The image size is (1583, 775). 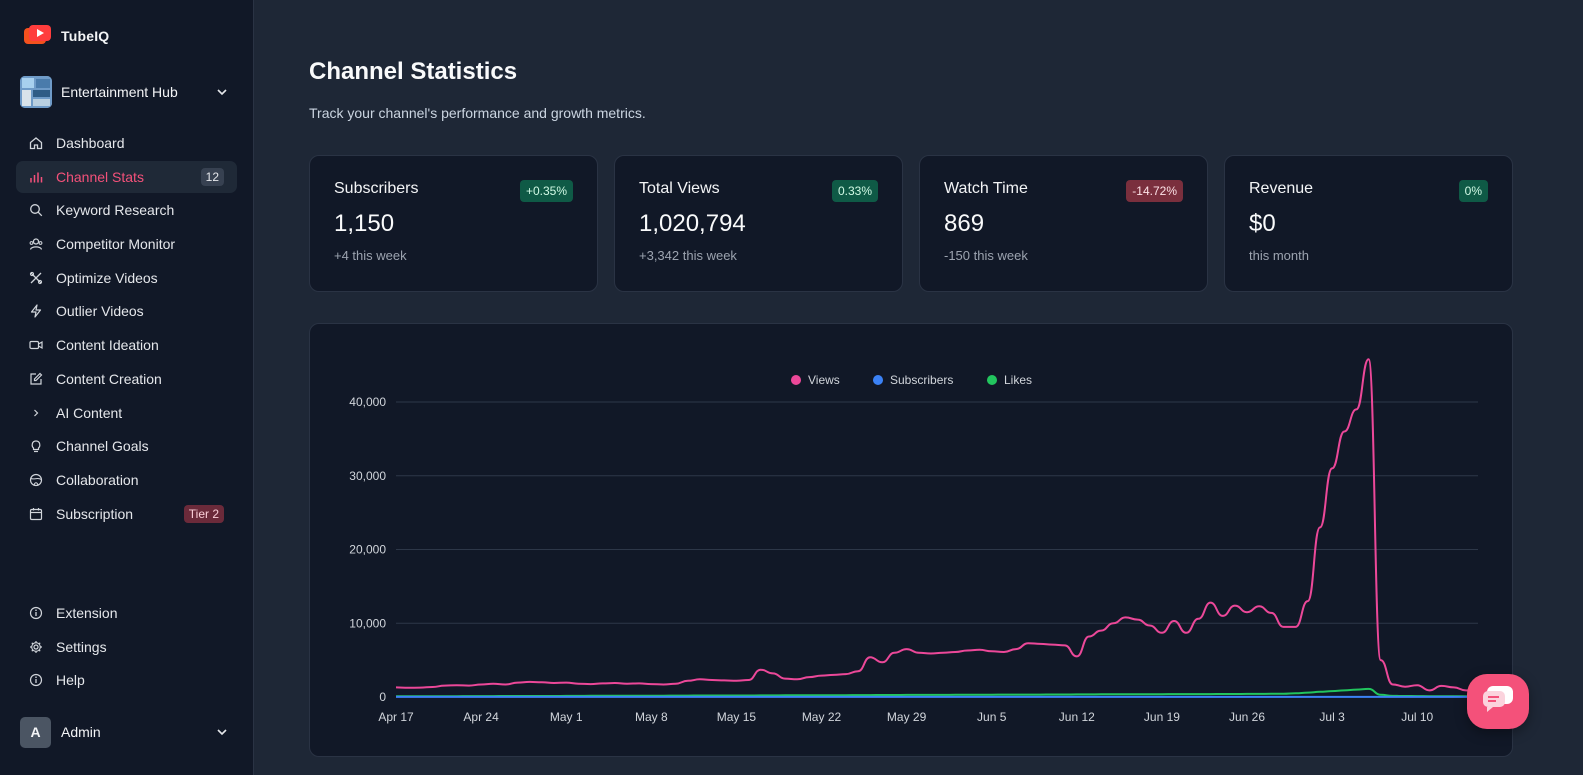 I want to click on x-tick-label: Apr 17, so click(x=396, y=717).